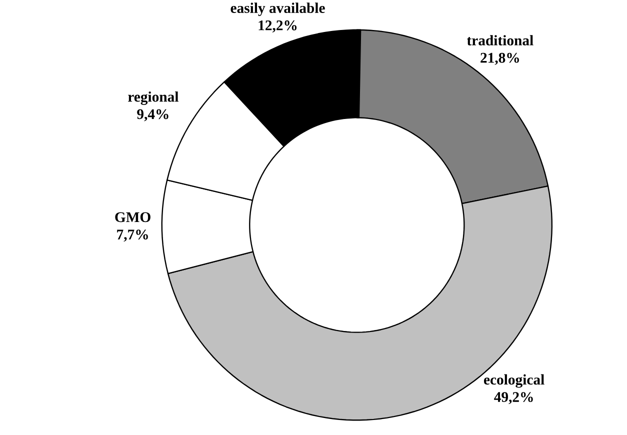 Image resolution: width=627 pixels, height=435 pixels. What do you see at coordinates (132, 217) in the screenshot?
I see `slice-label: GMO` at bounding box center [132, 217].